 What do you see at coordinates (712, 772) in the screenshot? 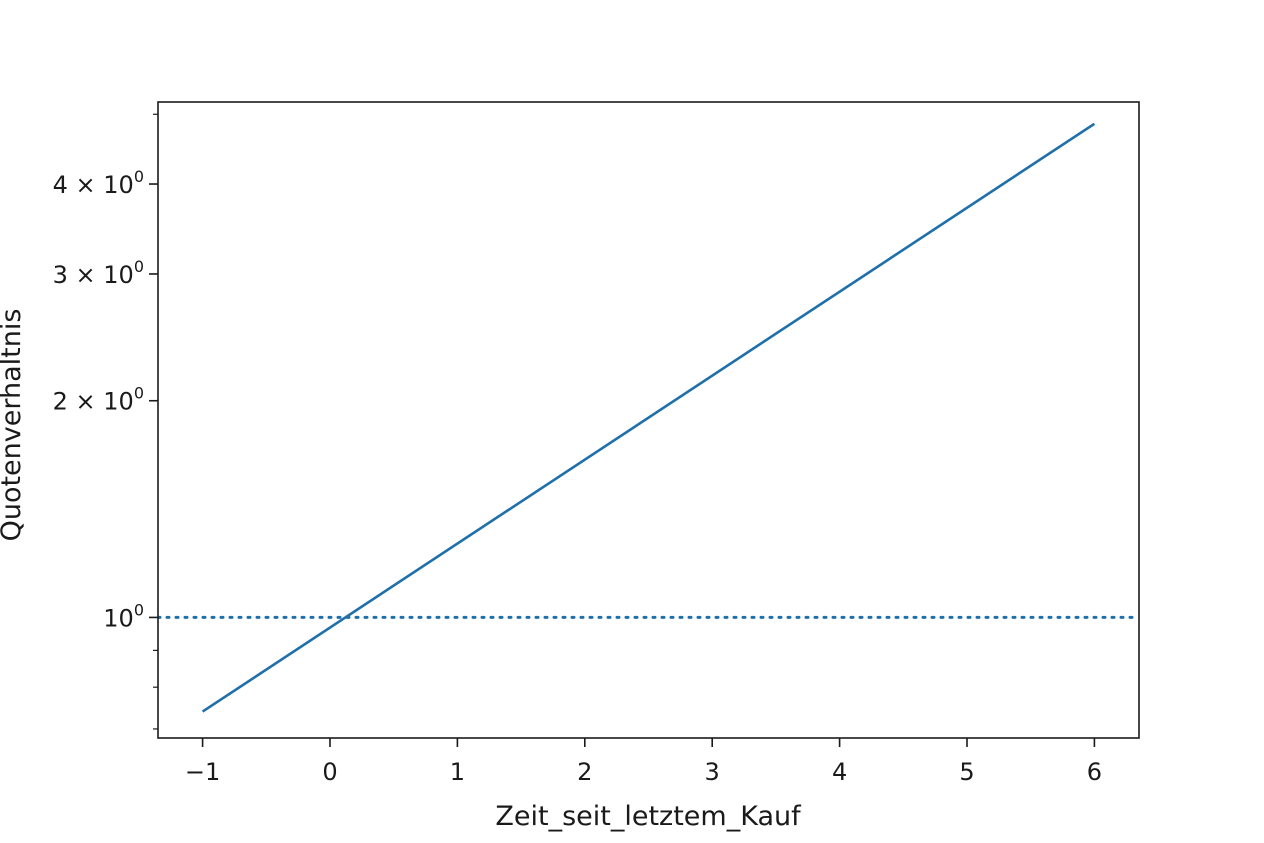
I see `x-tick-label: 3` at bounding box center [712, 772].